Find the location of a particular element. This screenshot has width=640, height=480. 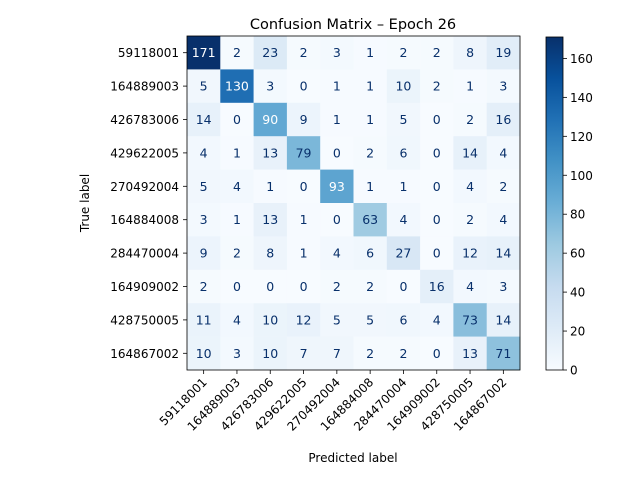

colorbar-tick-label: 120 is located at coordinates (581, 137).